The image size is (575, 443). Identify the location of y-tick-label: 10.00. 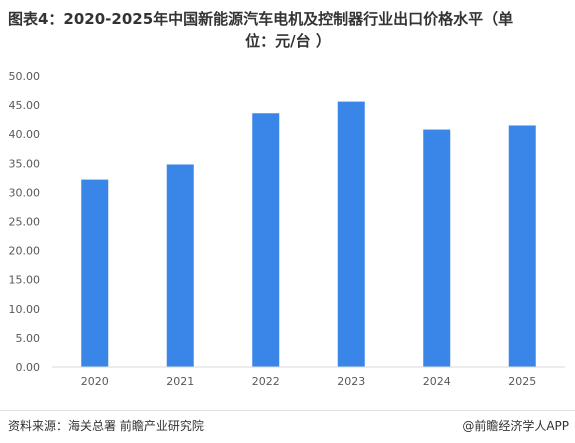
(25, 309).